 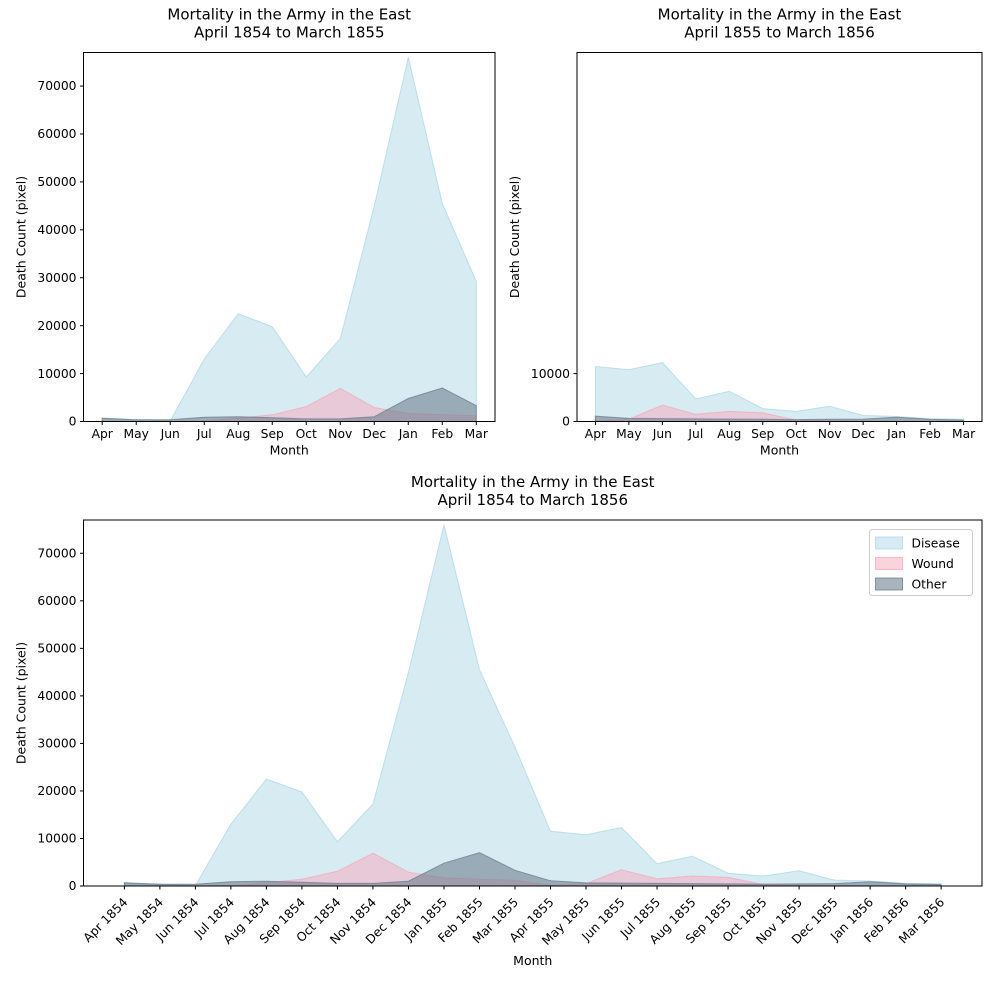 I want to click on legend-swatch-other, so click(x=889, y=584).